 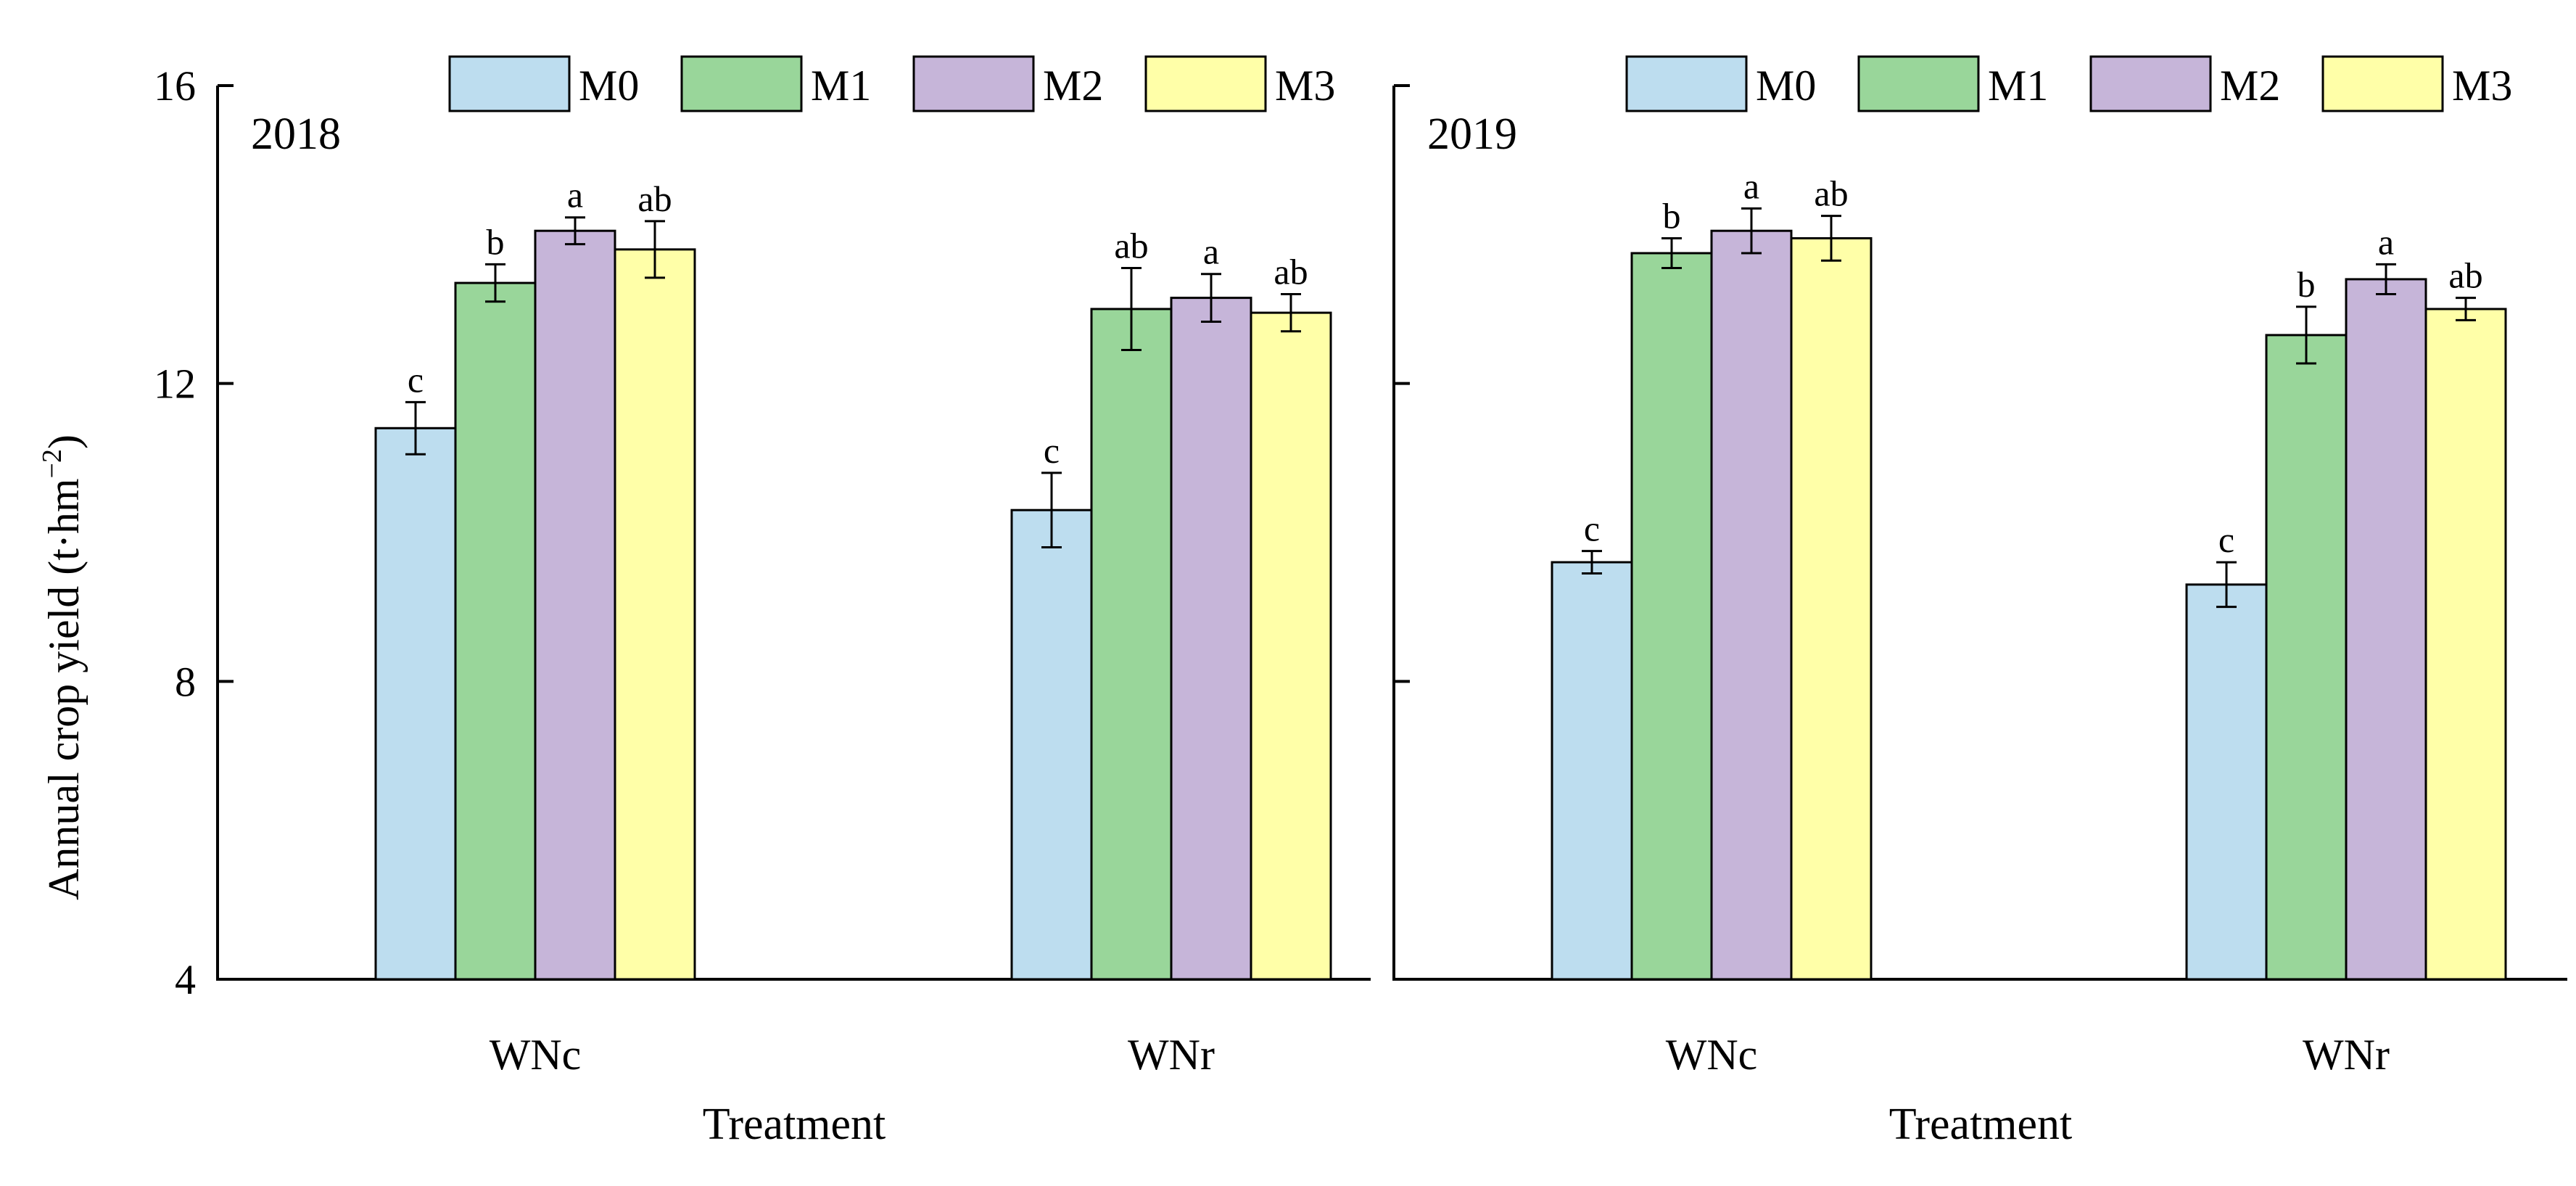 What do you see at coordinates (1472, 134) in the screenshot?
I see `panel-title: 2019` at bounding box center [1472, 134].